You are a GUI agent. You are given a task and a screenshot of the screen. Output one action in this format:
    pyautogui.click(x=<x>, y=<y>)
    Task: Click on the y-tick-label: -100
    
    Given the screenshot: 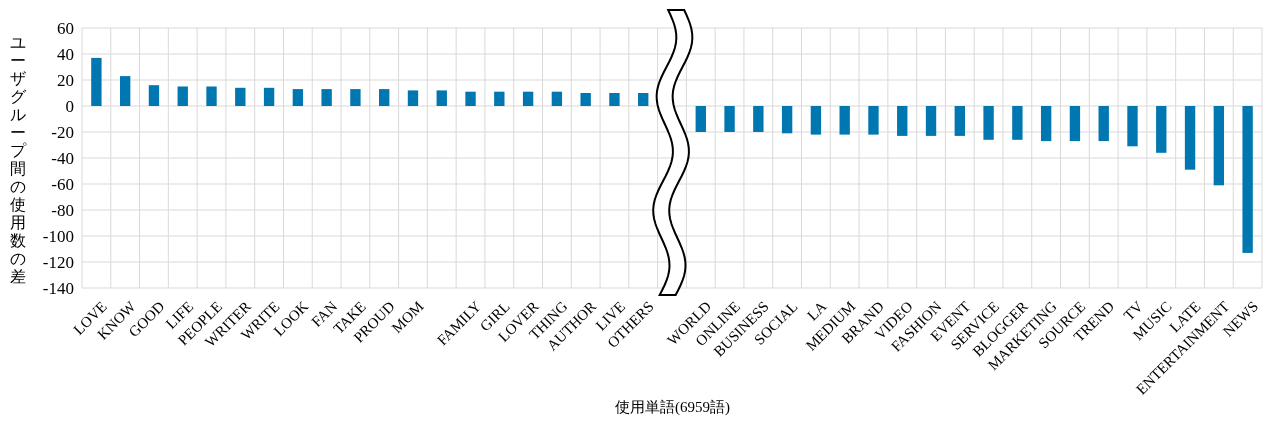 What is the action you would take?
    pyautogui.click(x=58, y=236)
    